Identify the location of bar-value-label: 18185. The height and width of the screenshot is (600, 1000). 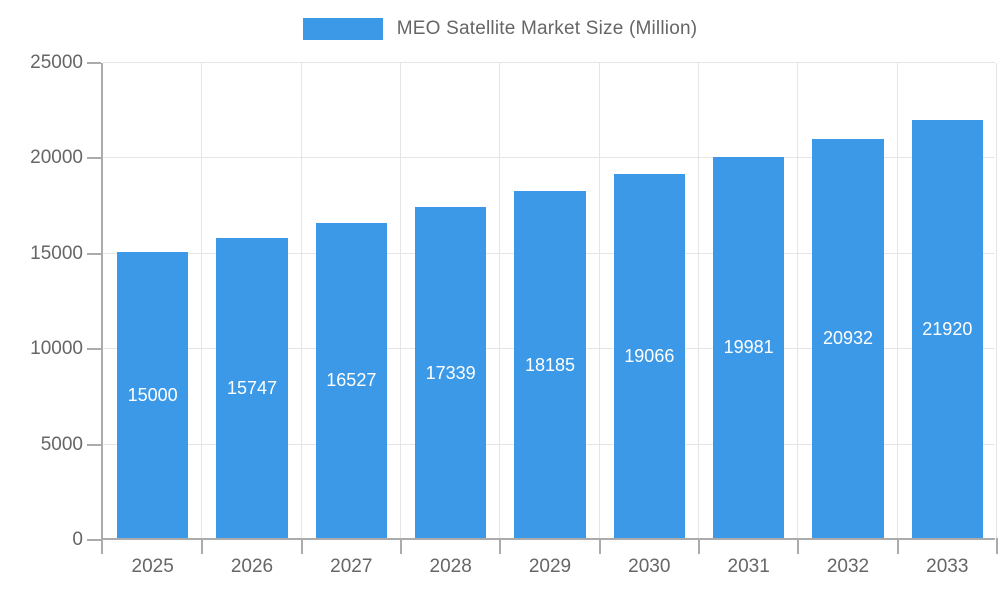
(550, 364).